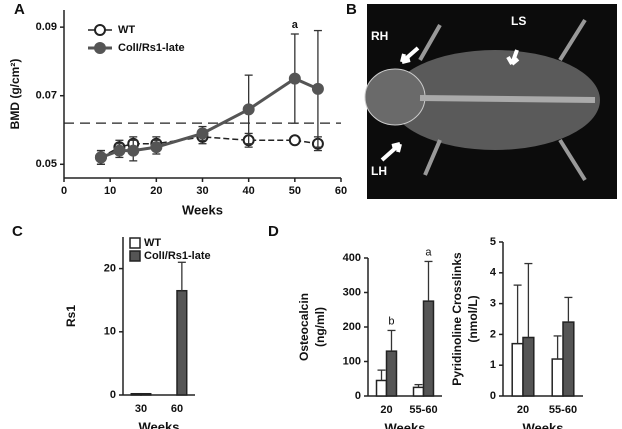  What do you see at coordinates (379, 36) in the screenshot?
I see `annotation: RH` at bounding box center [379, 36].